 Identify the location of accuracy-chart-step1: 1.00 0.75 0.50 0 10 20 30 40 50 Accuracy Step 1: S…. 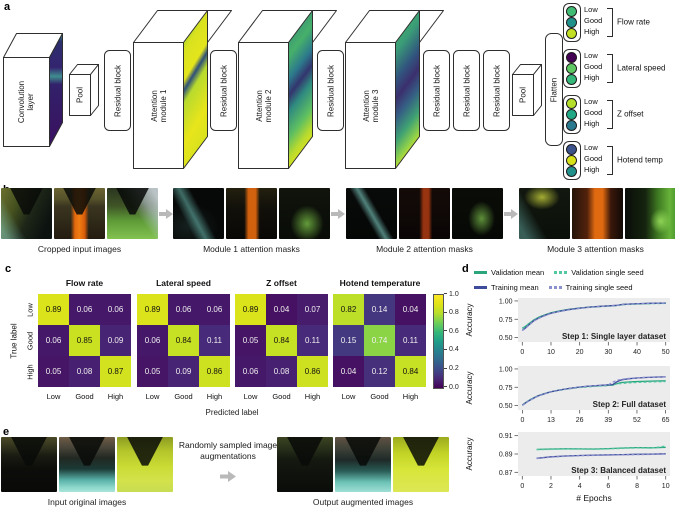
(567, 327).